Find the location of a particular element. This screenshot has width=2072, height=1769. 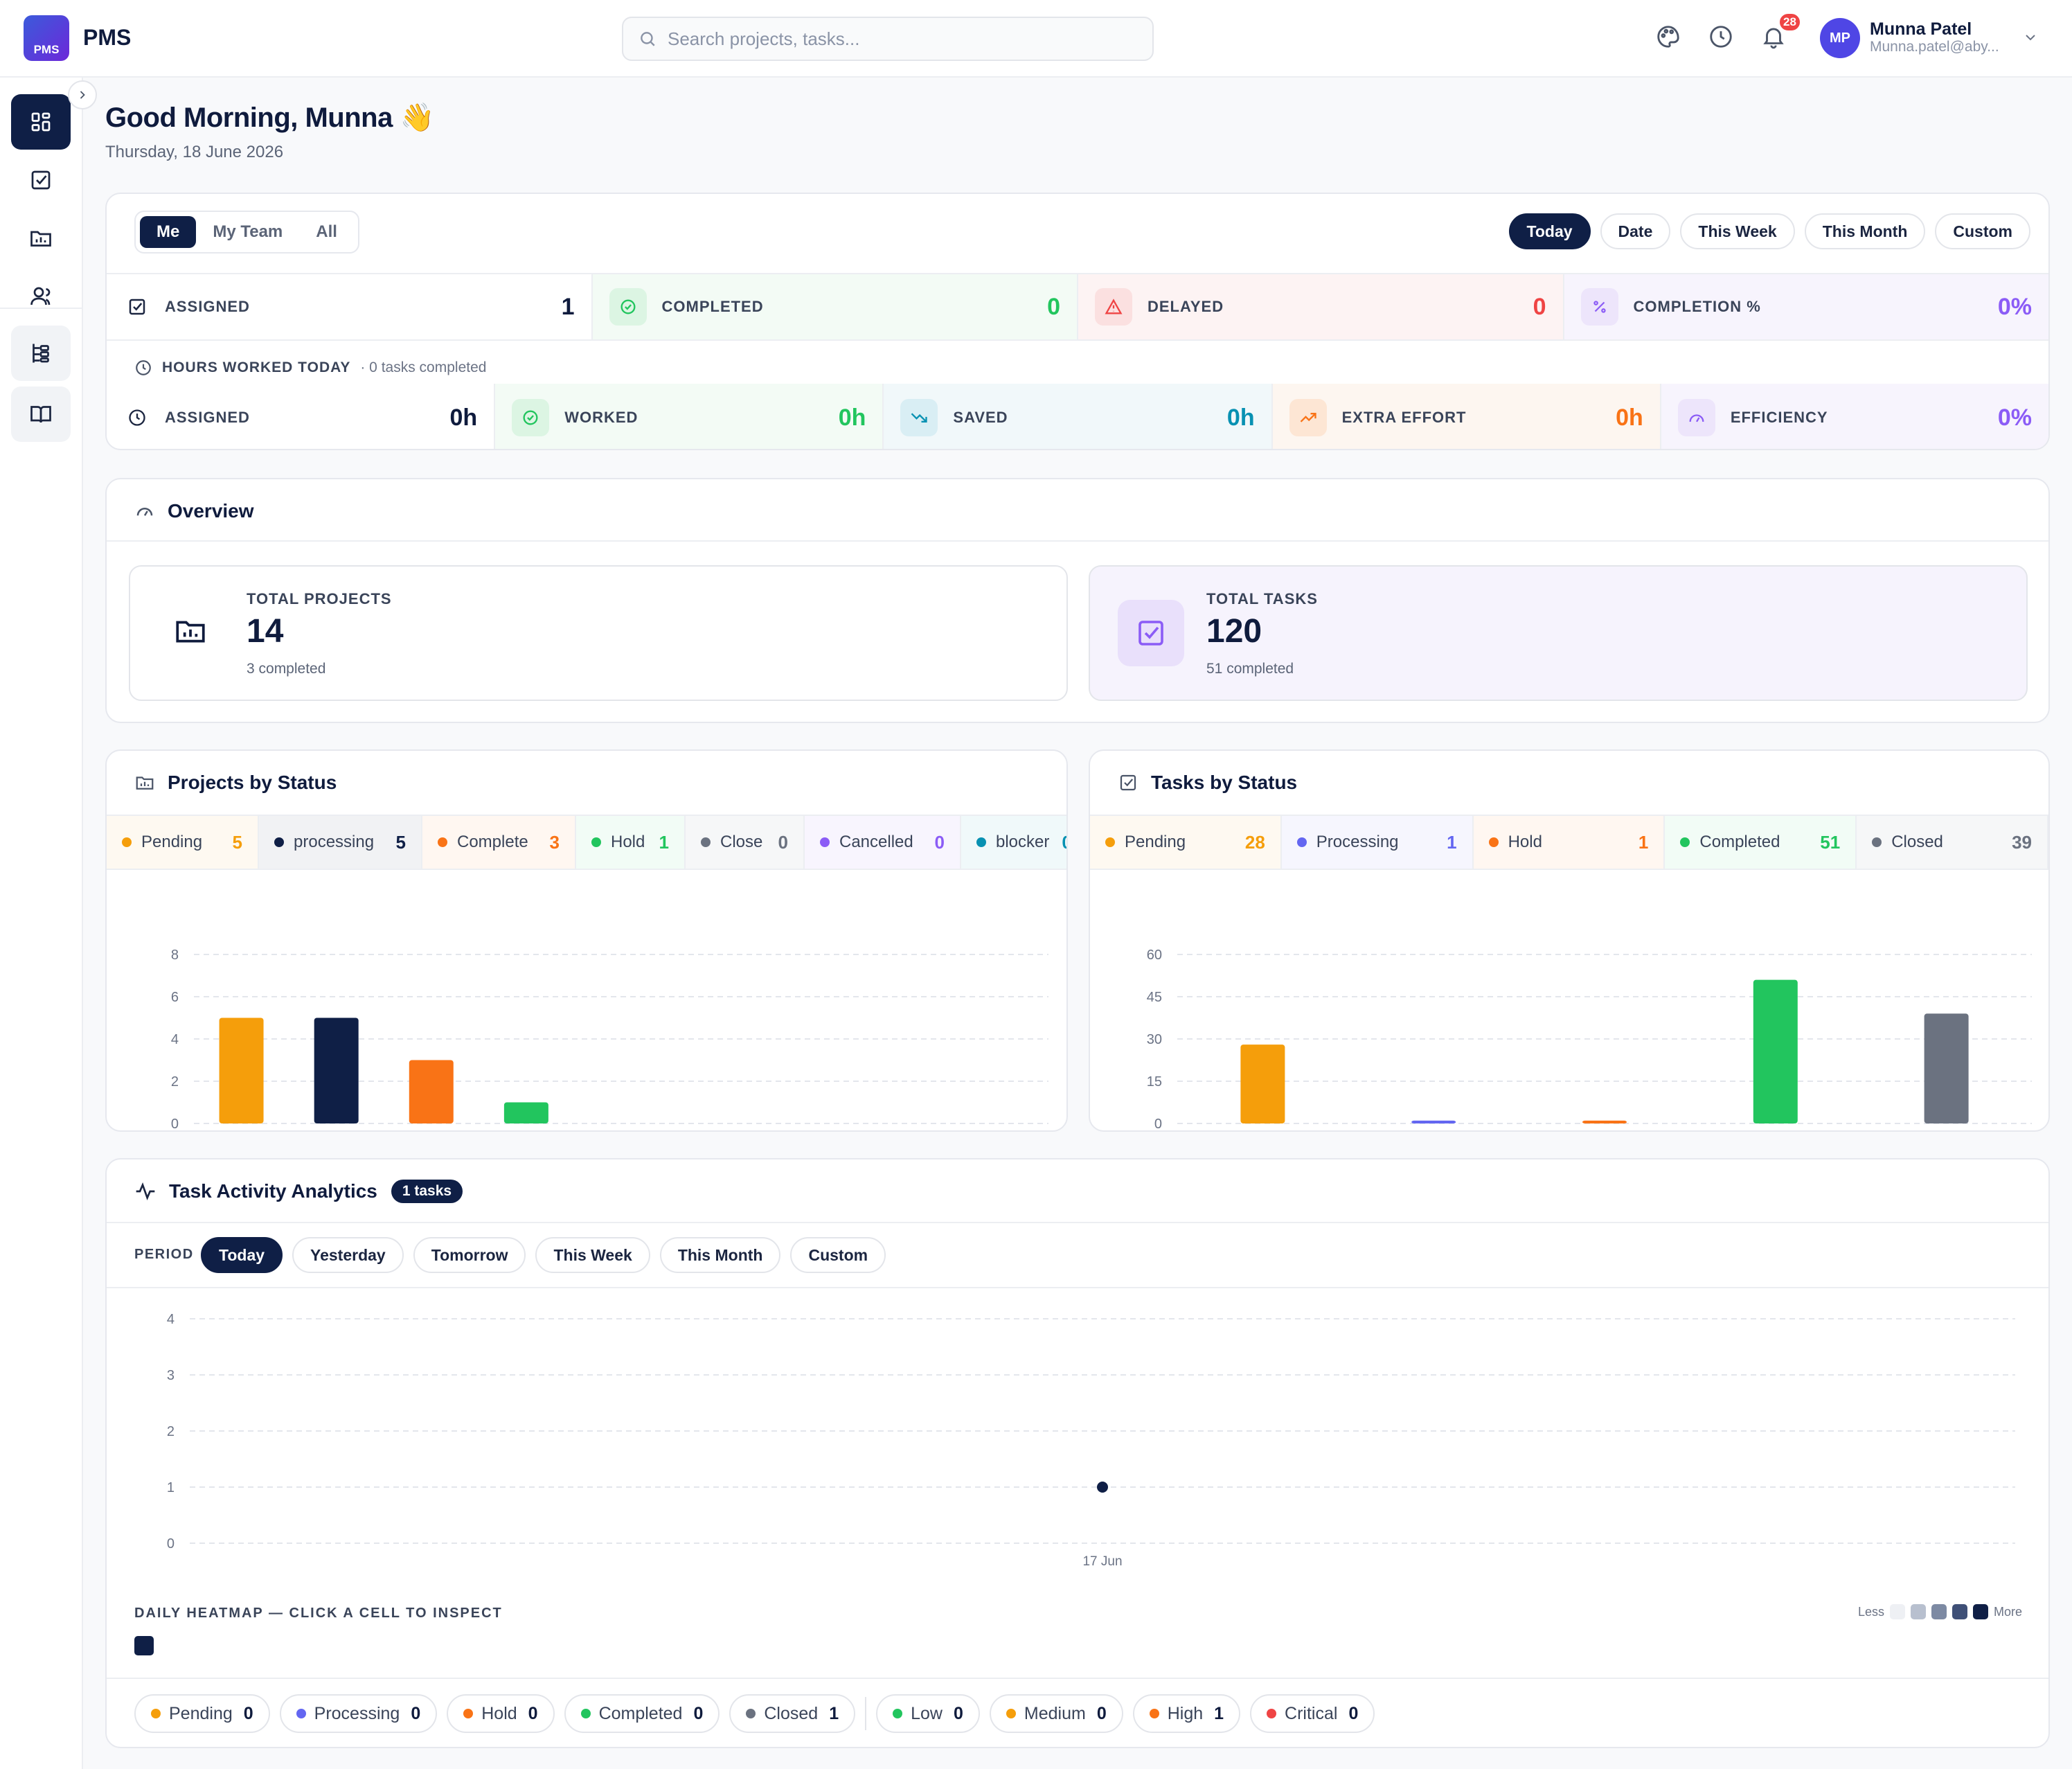

scope-all: All is located at coordinates (326, 231).